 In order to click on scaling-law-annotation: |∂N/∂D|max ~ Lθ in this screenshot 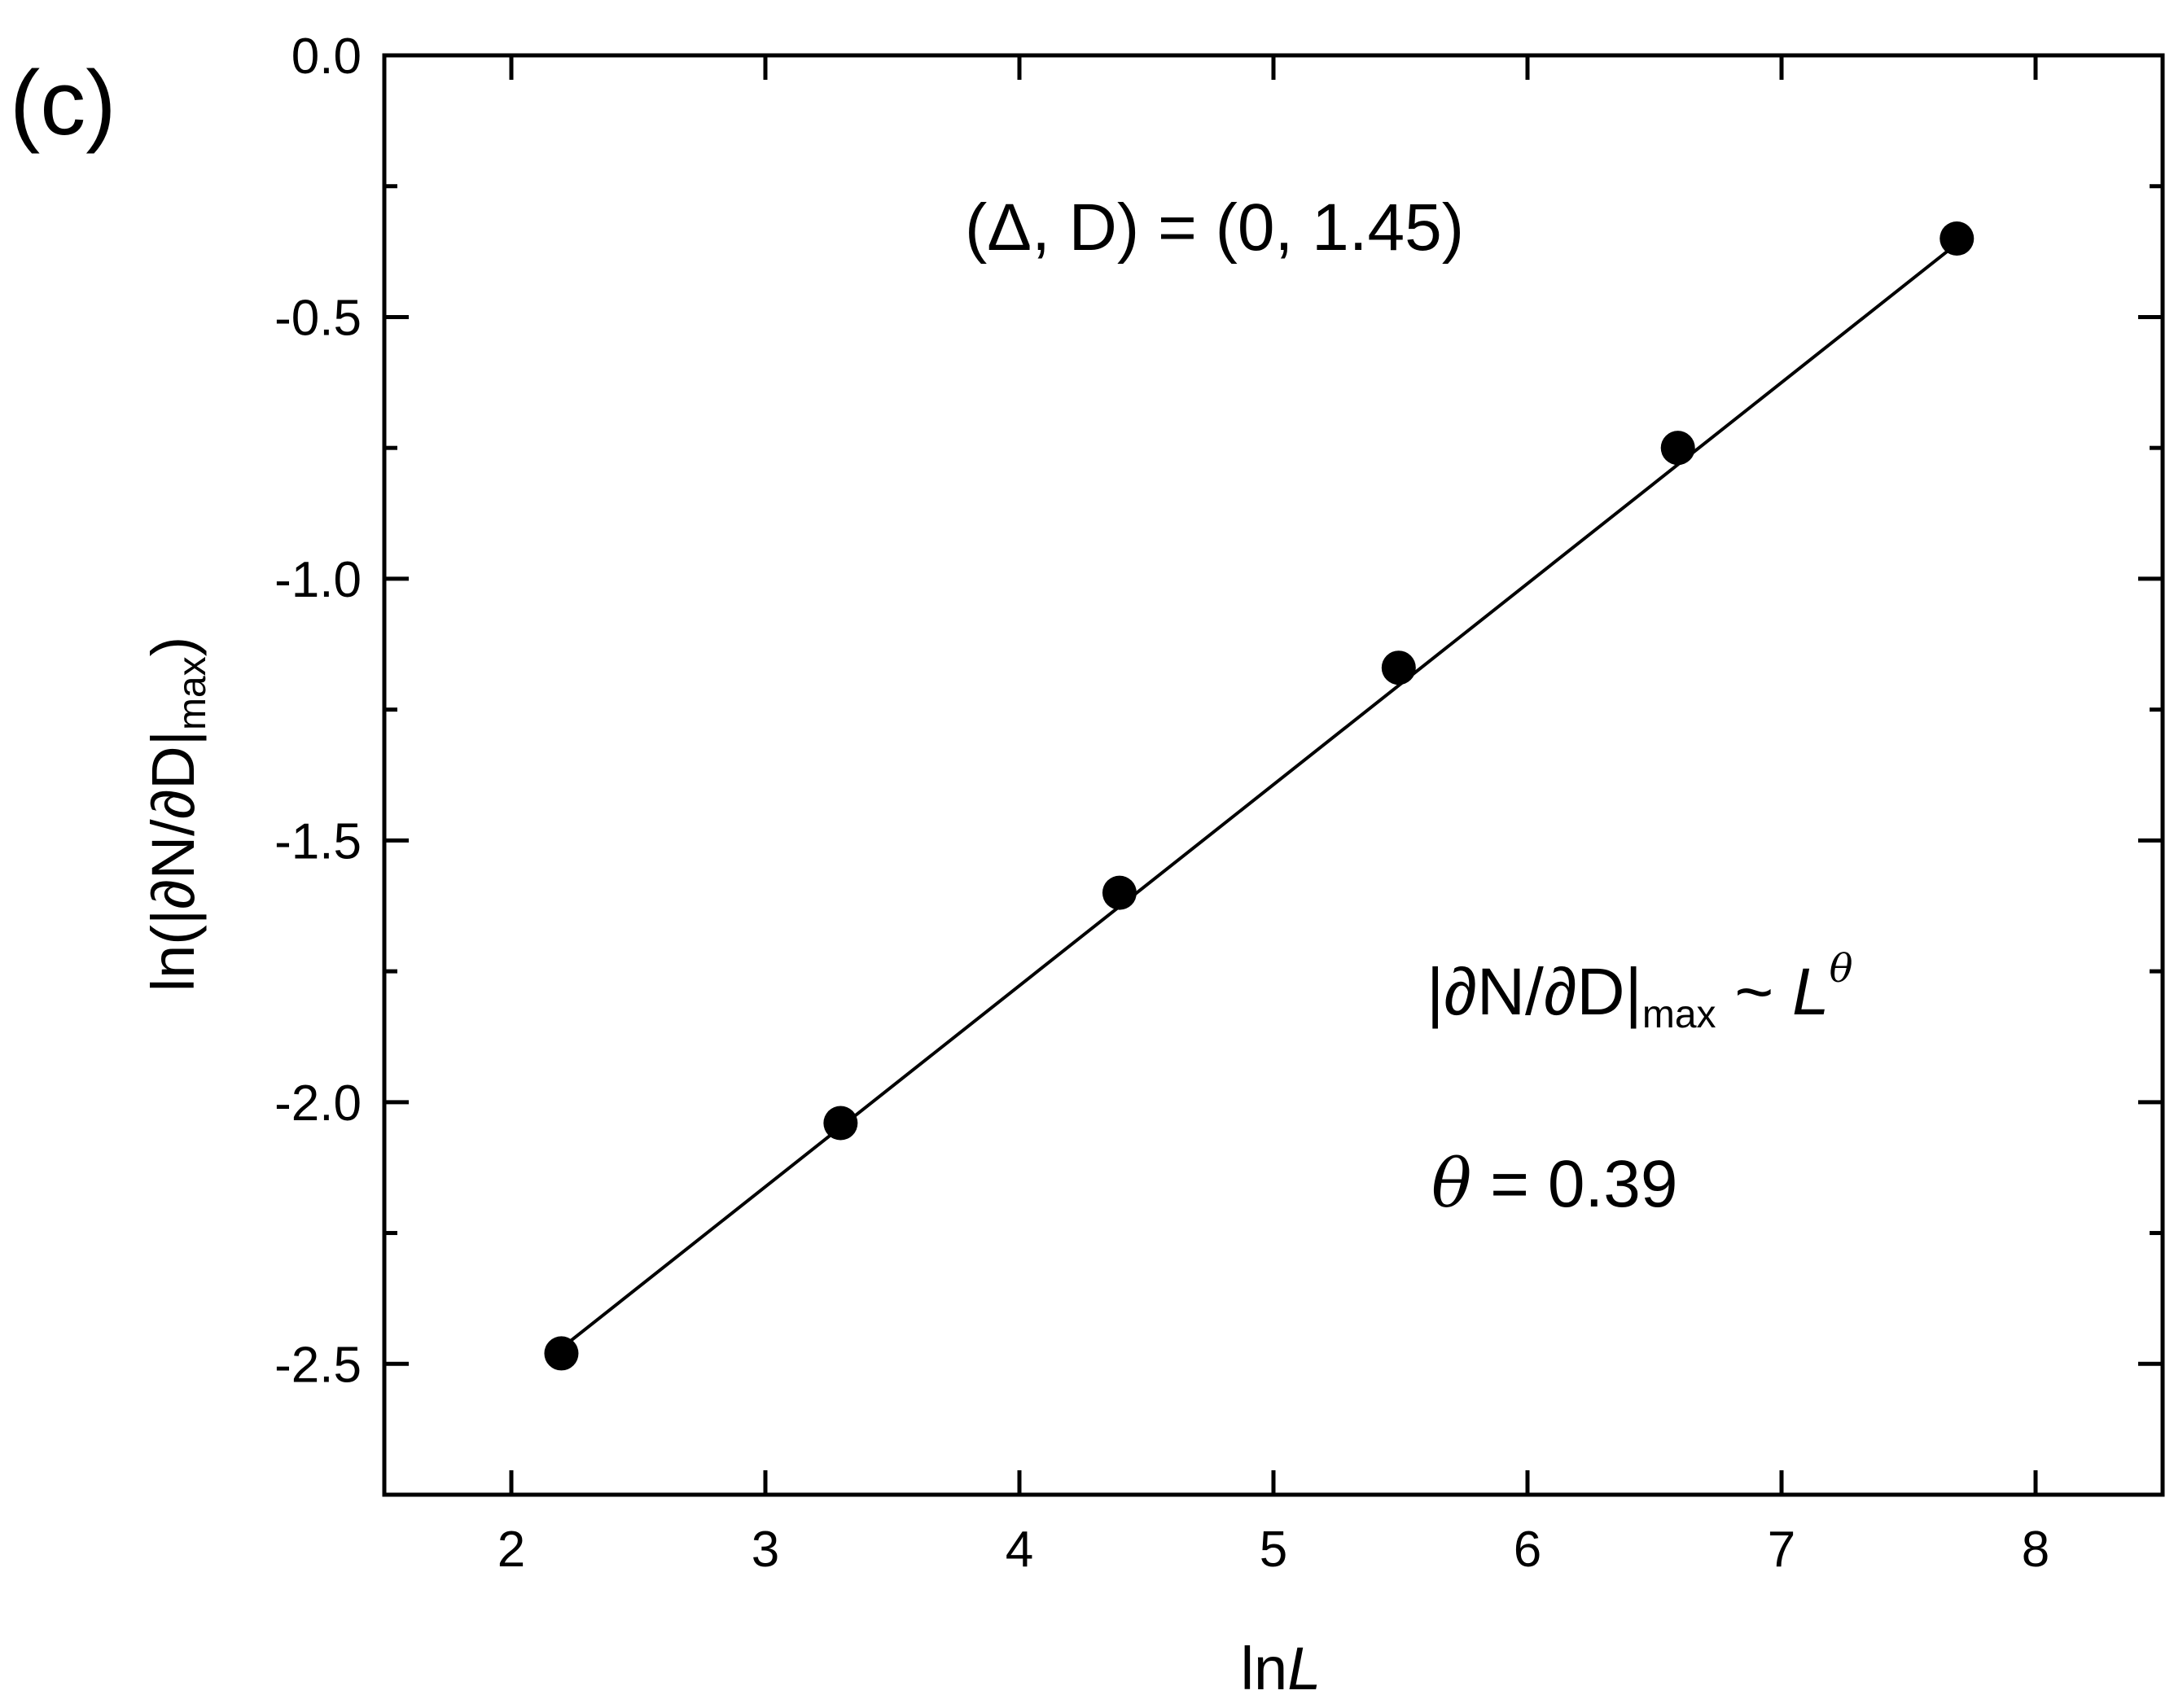, I will do `click(1640, 991)`.